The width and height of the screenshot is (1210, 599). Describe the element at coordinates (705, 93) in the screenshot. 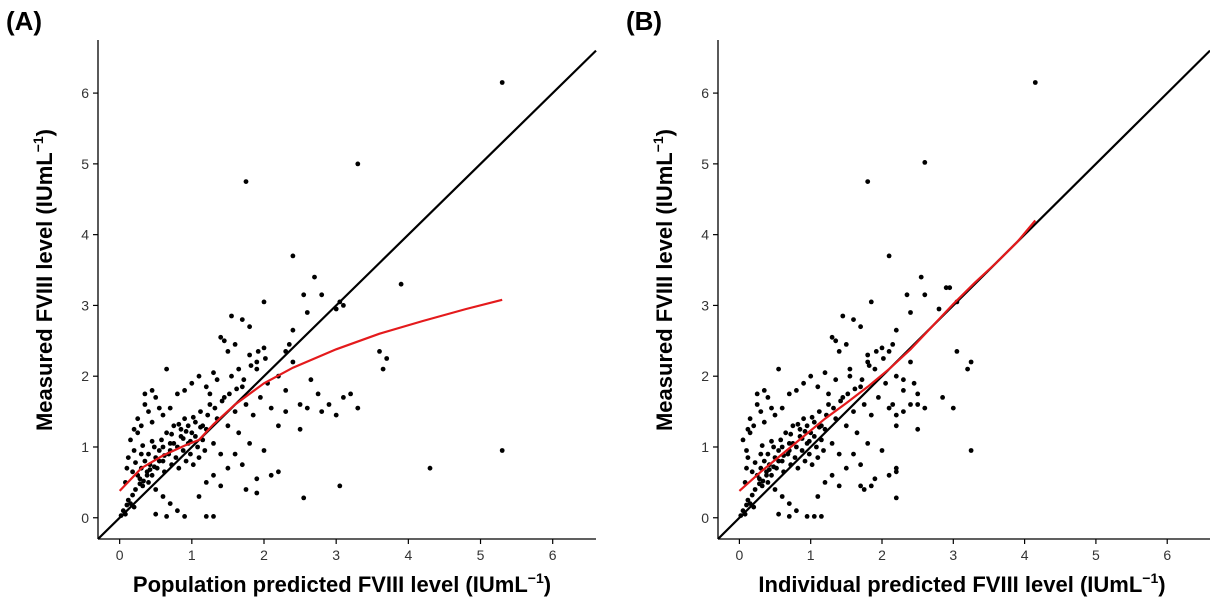

I see `y-tick-label: 6` at that location.